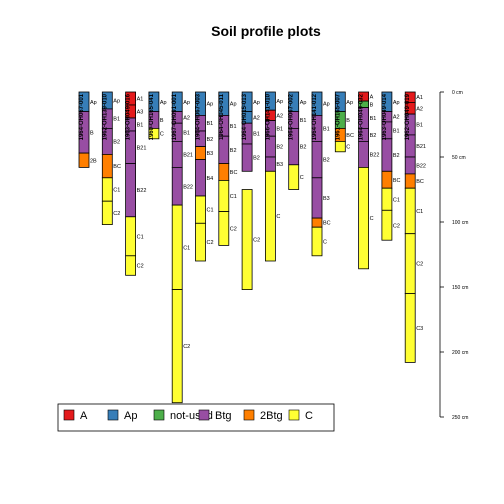 The height and width of the screenshot is (504, 504). Describe the element at coordinates (245, 116) in the screenshot. I see `profile-id-label: 1964-OH015-013` at that location.